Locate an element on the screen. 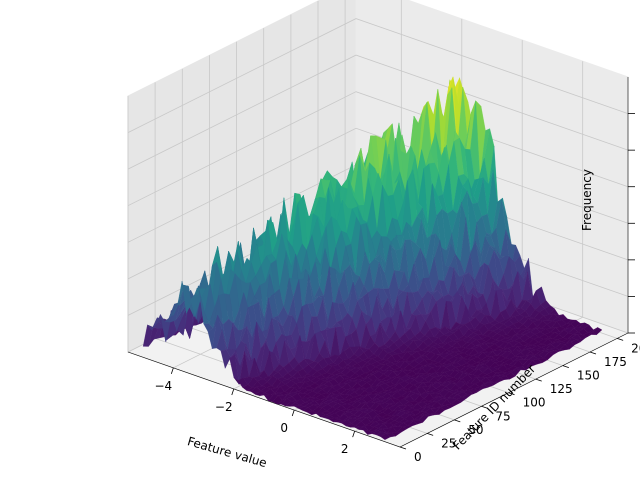 This screenshot has height=480, width=640. z-axis-label: Frequency is located at coordinates (587, 200).